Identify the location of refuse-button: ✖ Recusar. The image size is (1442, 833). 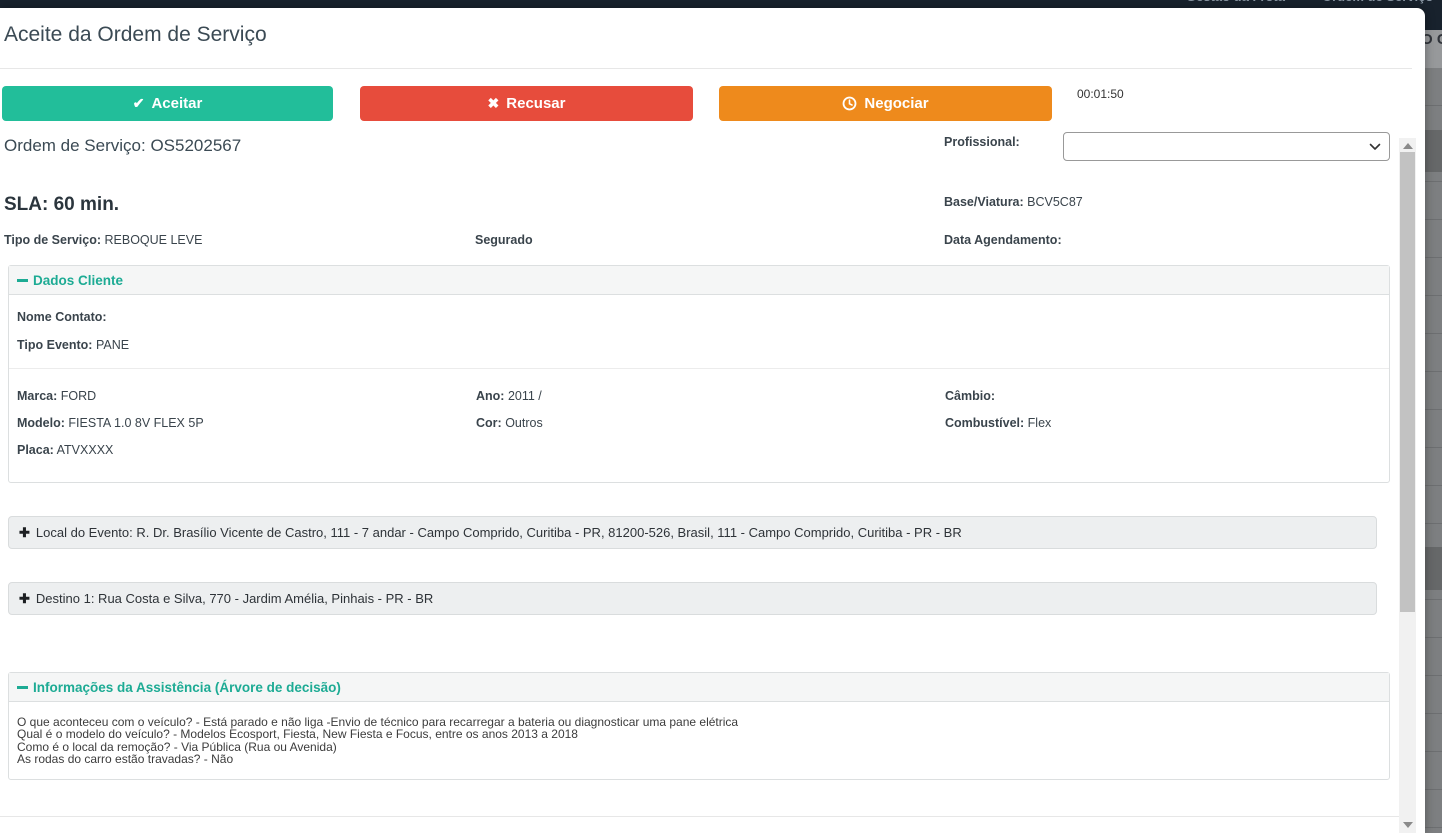
(526, 103).